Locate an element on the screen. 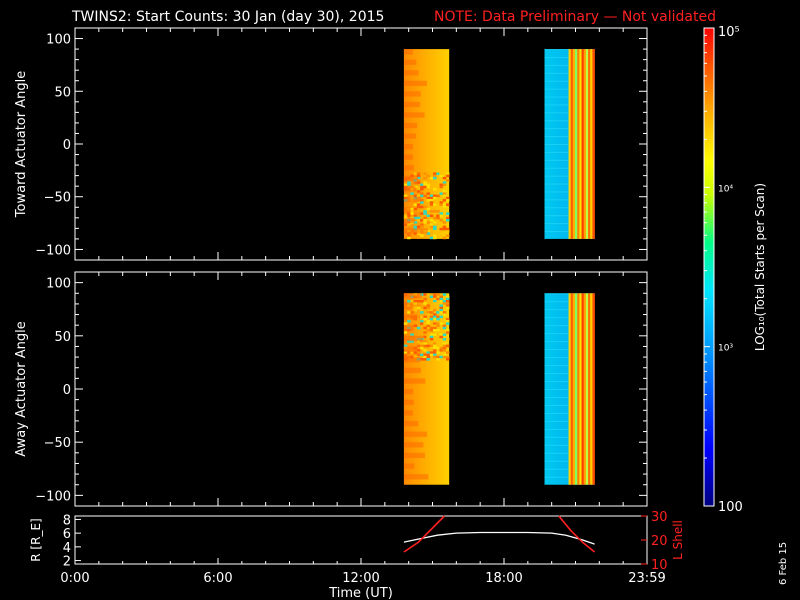  toward-ytick-label: −100 is located at coordinates (53, 250).